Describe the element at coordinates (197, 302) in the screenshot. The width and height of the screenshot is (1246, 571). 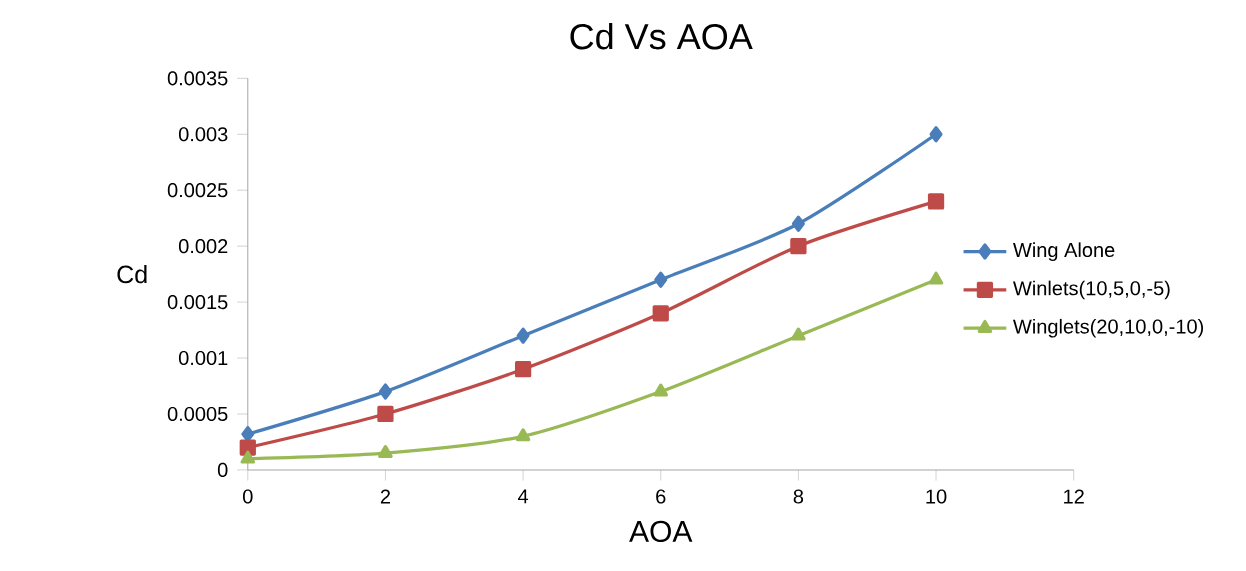
I see `y-tick-label: 0.0015` at that location.